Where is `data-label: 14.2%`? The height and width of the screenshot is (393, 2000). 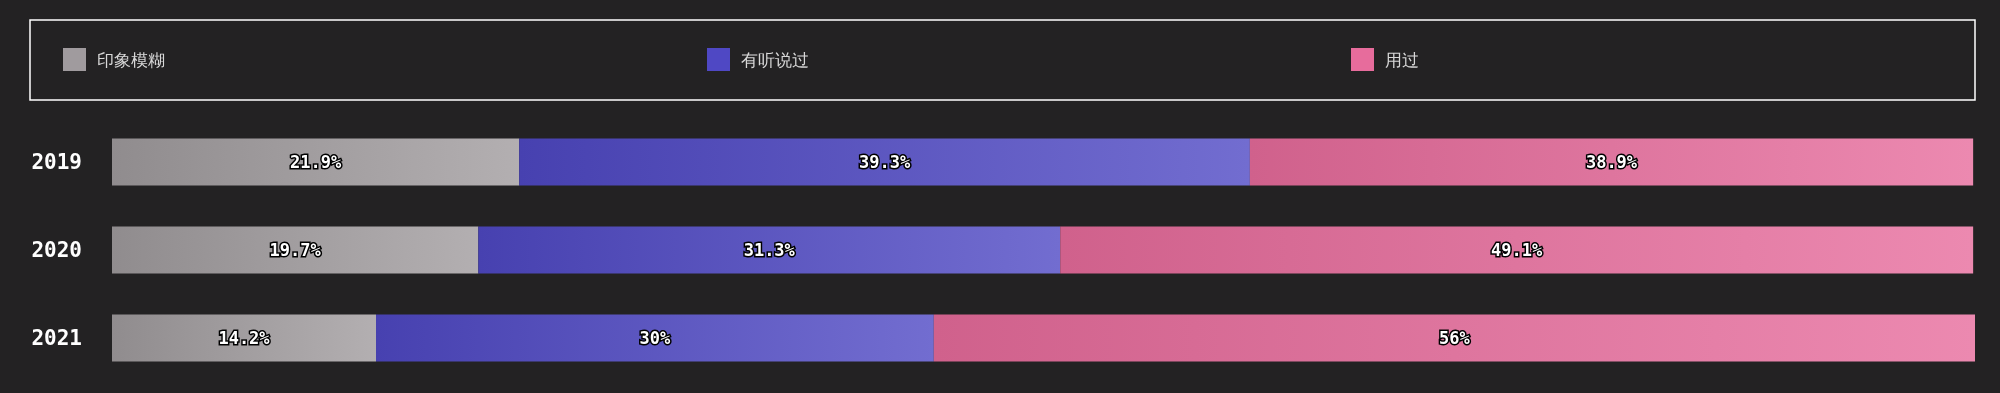
data-label: 14.2% is located at coordinates (244, 338).